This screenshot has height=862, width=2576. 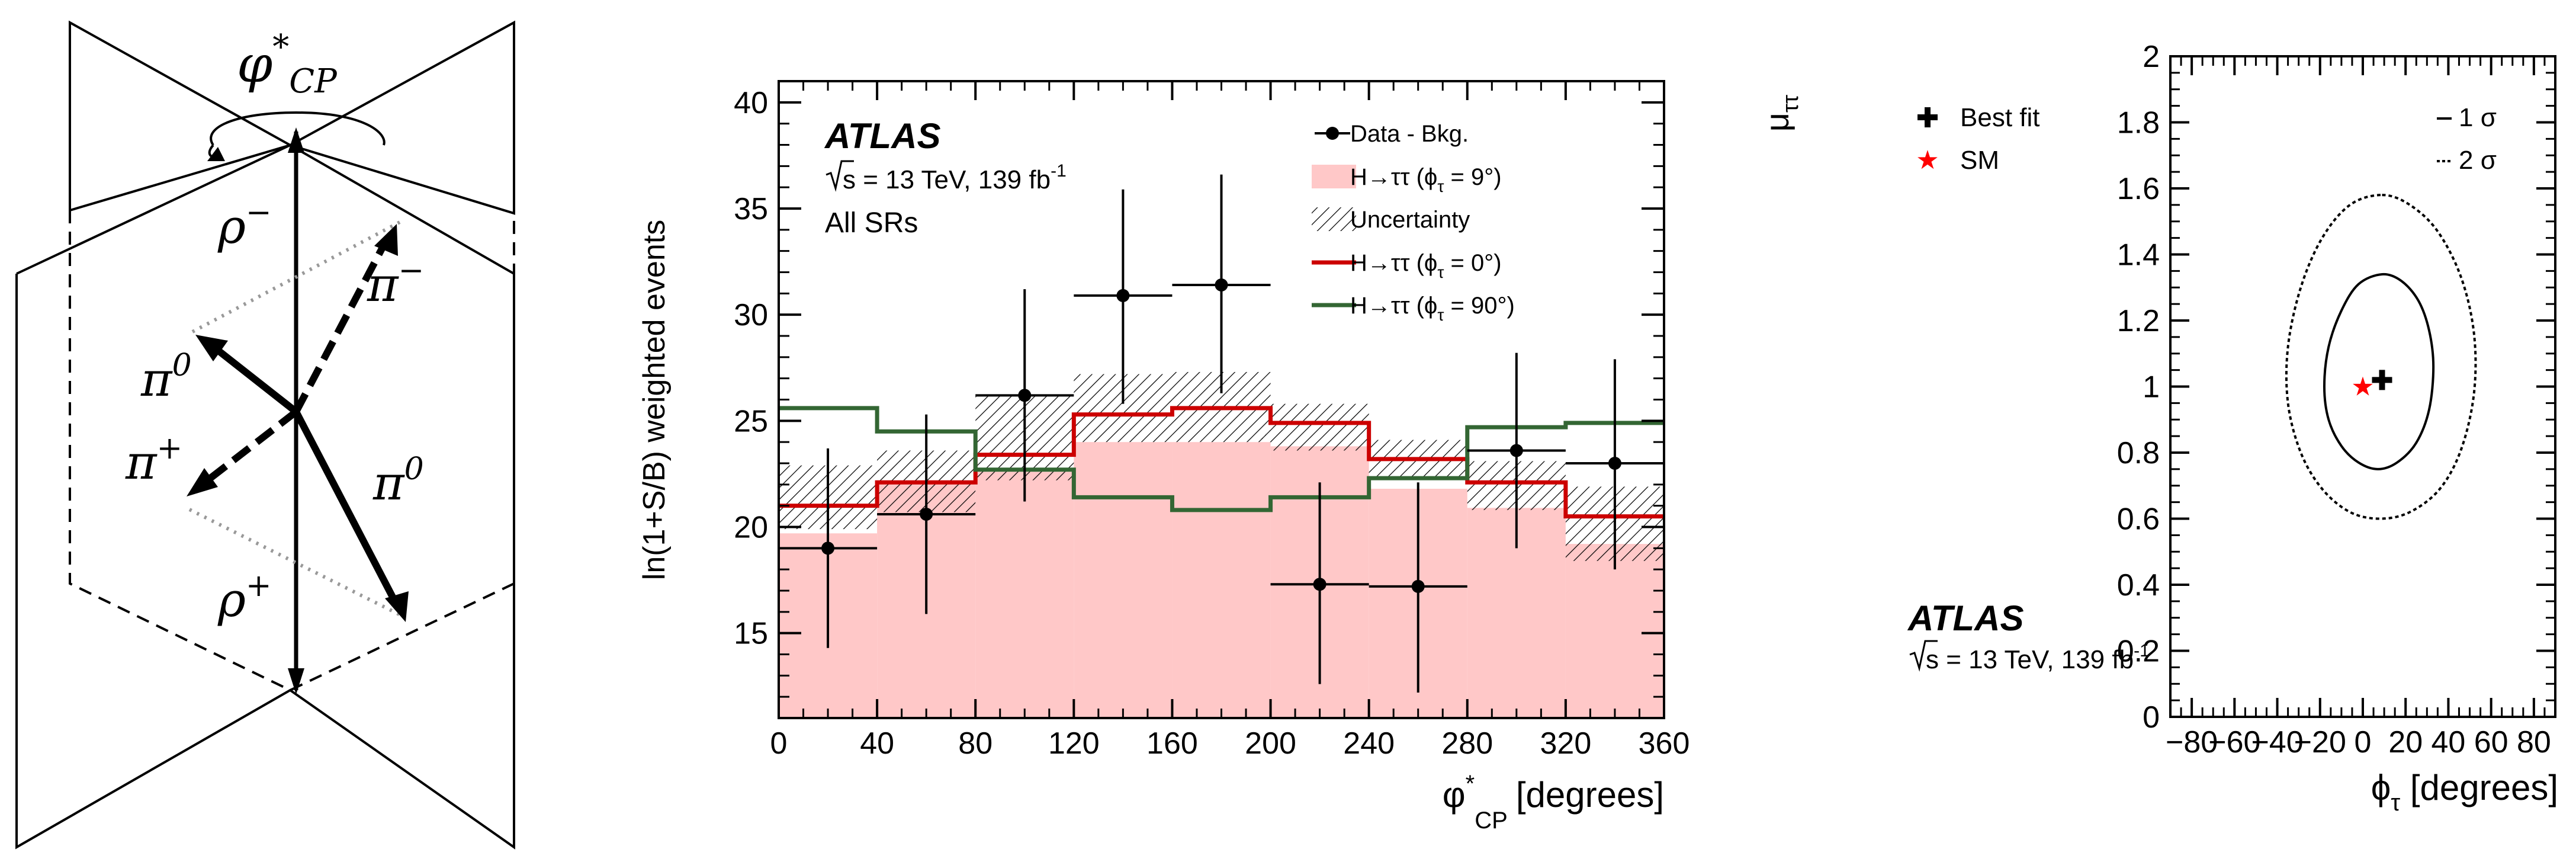 I want to click on legend-label: H→ττ (ϕτ = 9°), so click(x=1426, y=180).